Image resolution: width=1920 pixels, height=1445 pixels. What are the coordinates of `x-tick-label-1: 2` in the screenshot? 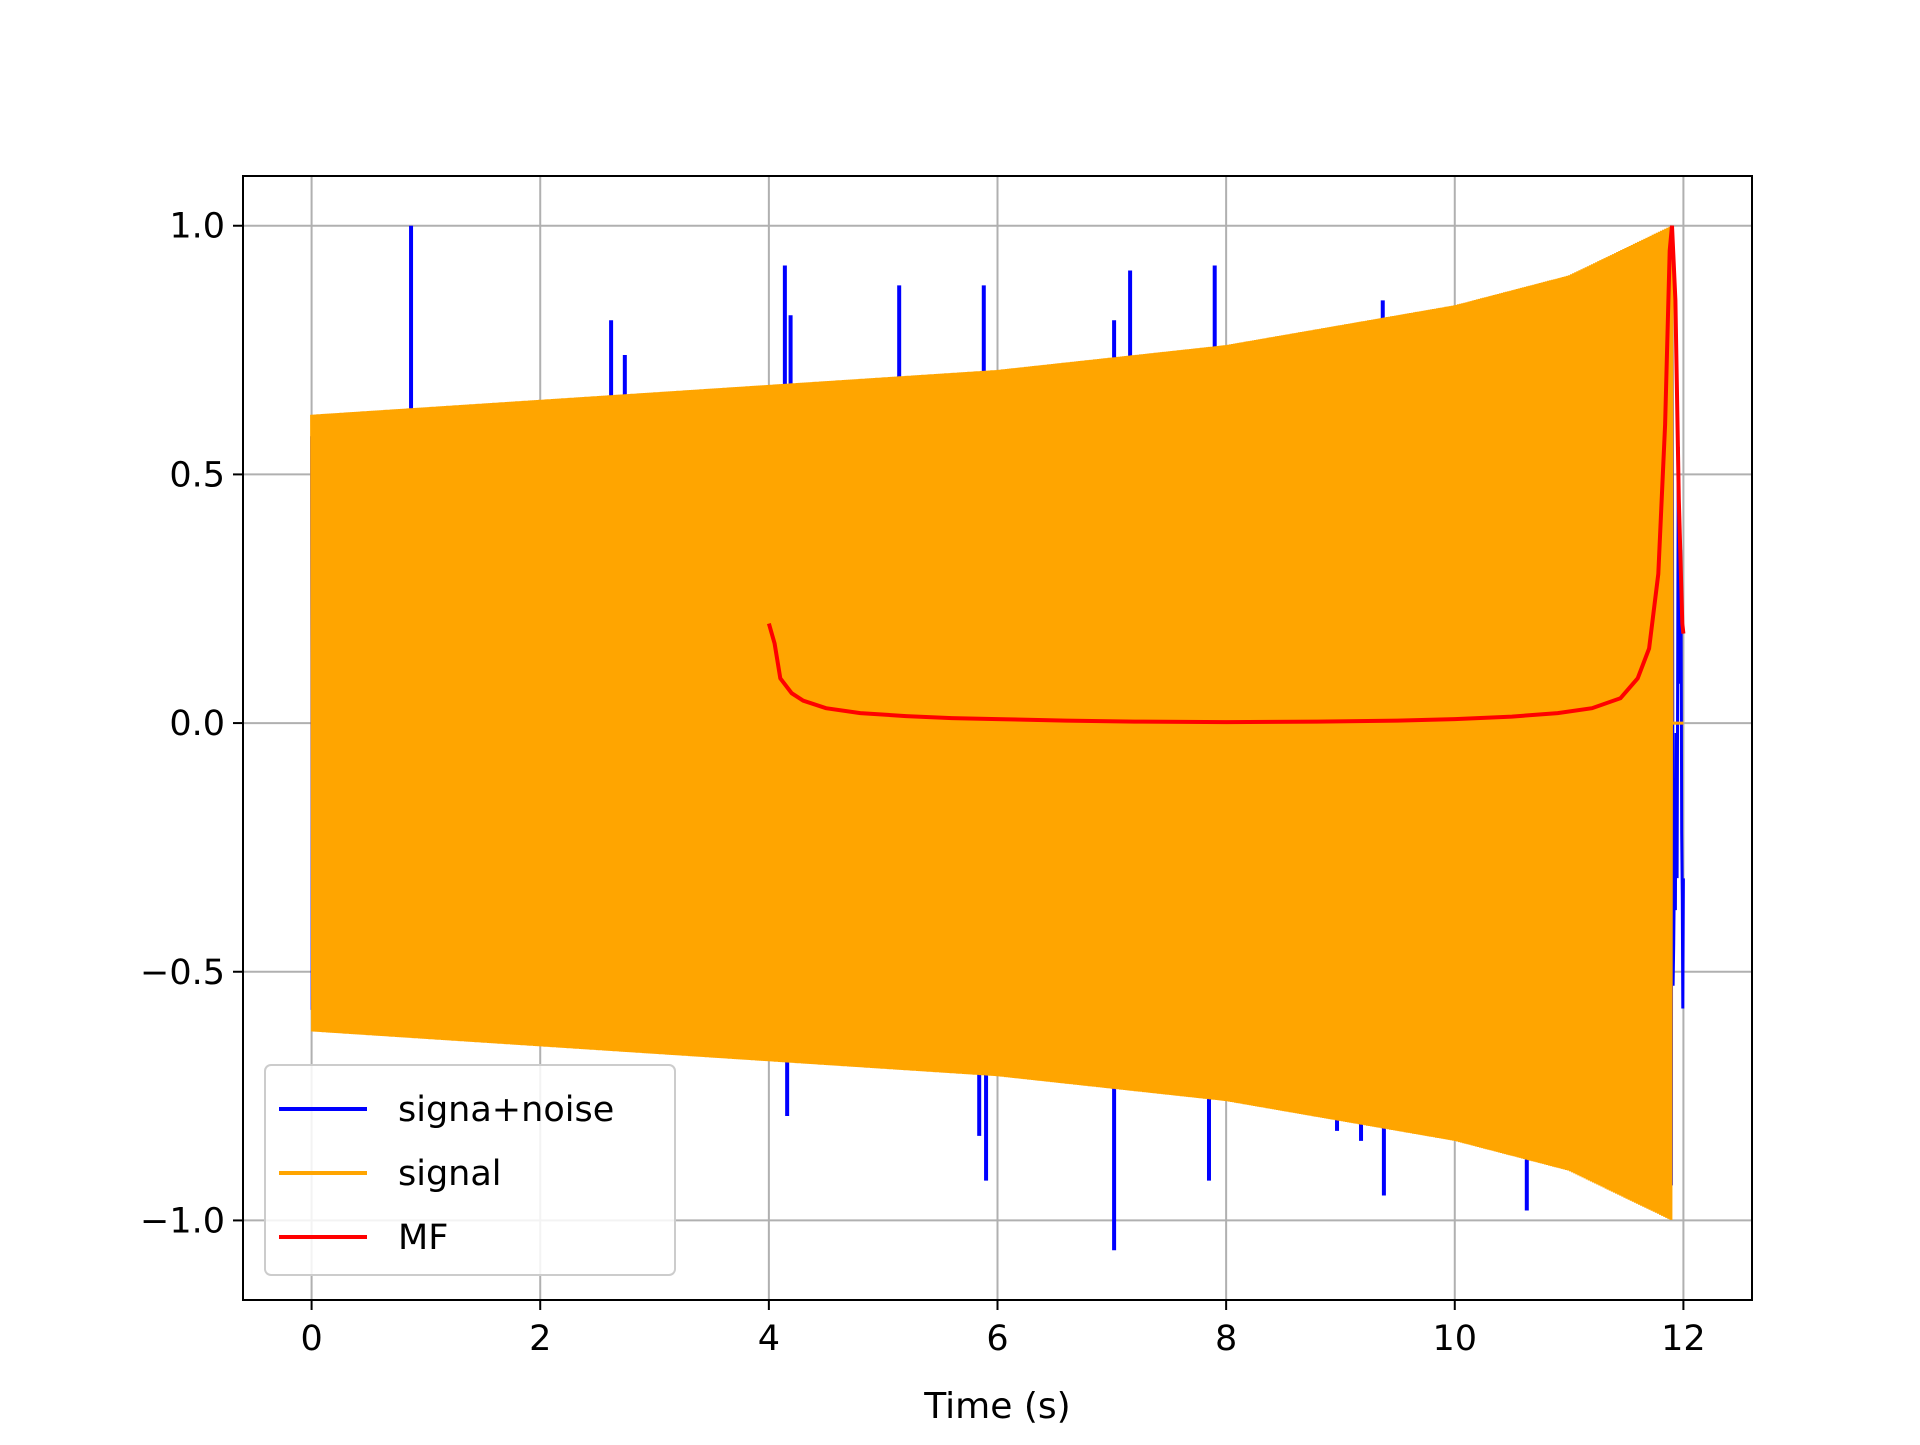 It's located at (540, 1339).